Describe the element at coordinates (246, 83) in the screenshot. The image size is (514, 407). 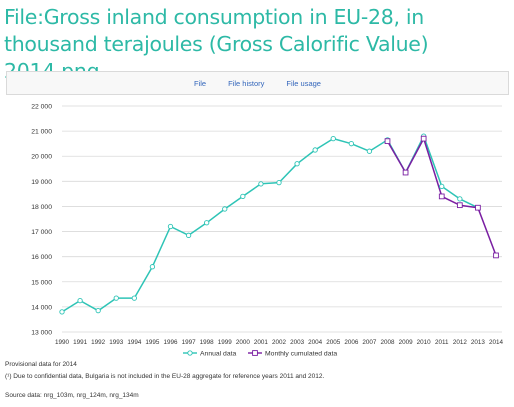
I see `tab-file-history: File history` at that location.